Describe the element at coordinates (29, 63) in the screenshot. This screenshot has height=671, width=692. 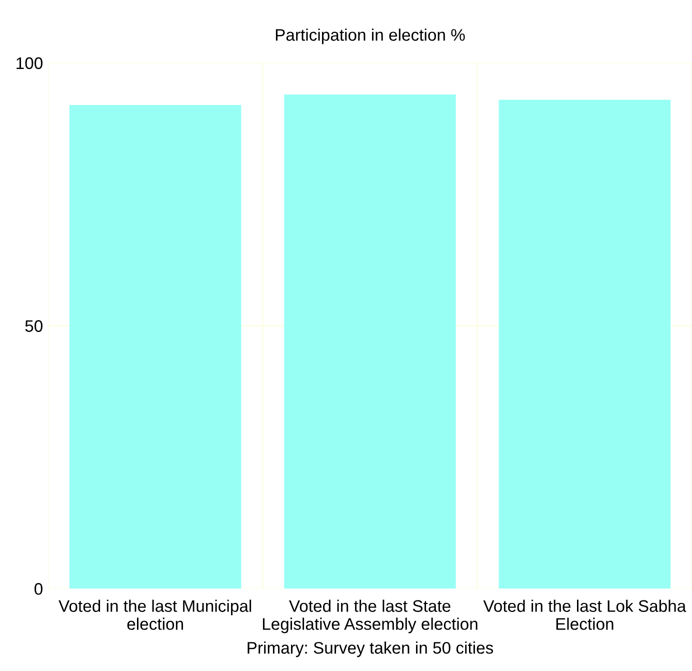
I see `y-tick-label: 100` at that location.